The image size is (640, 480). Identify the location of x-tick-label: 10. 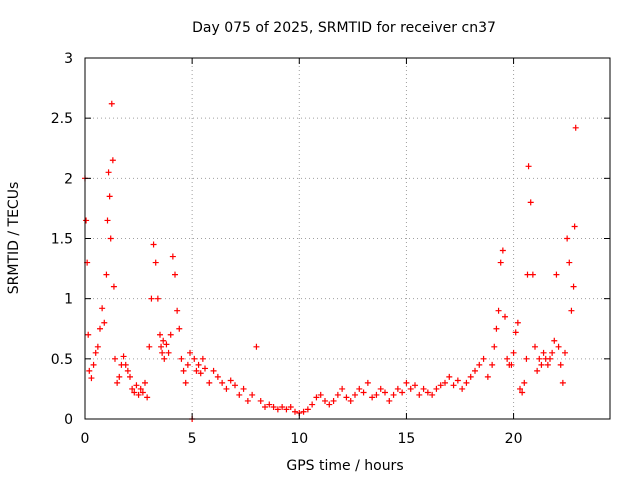
(299, 439).